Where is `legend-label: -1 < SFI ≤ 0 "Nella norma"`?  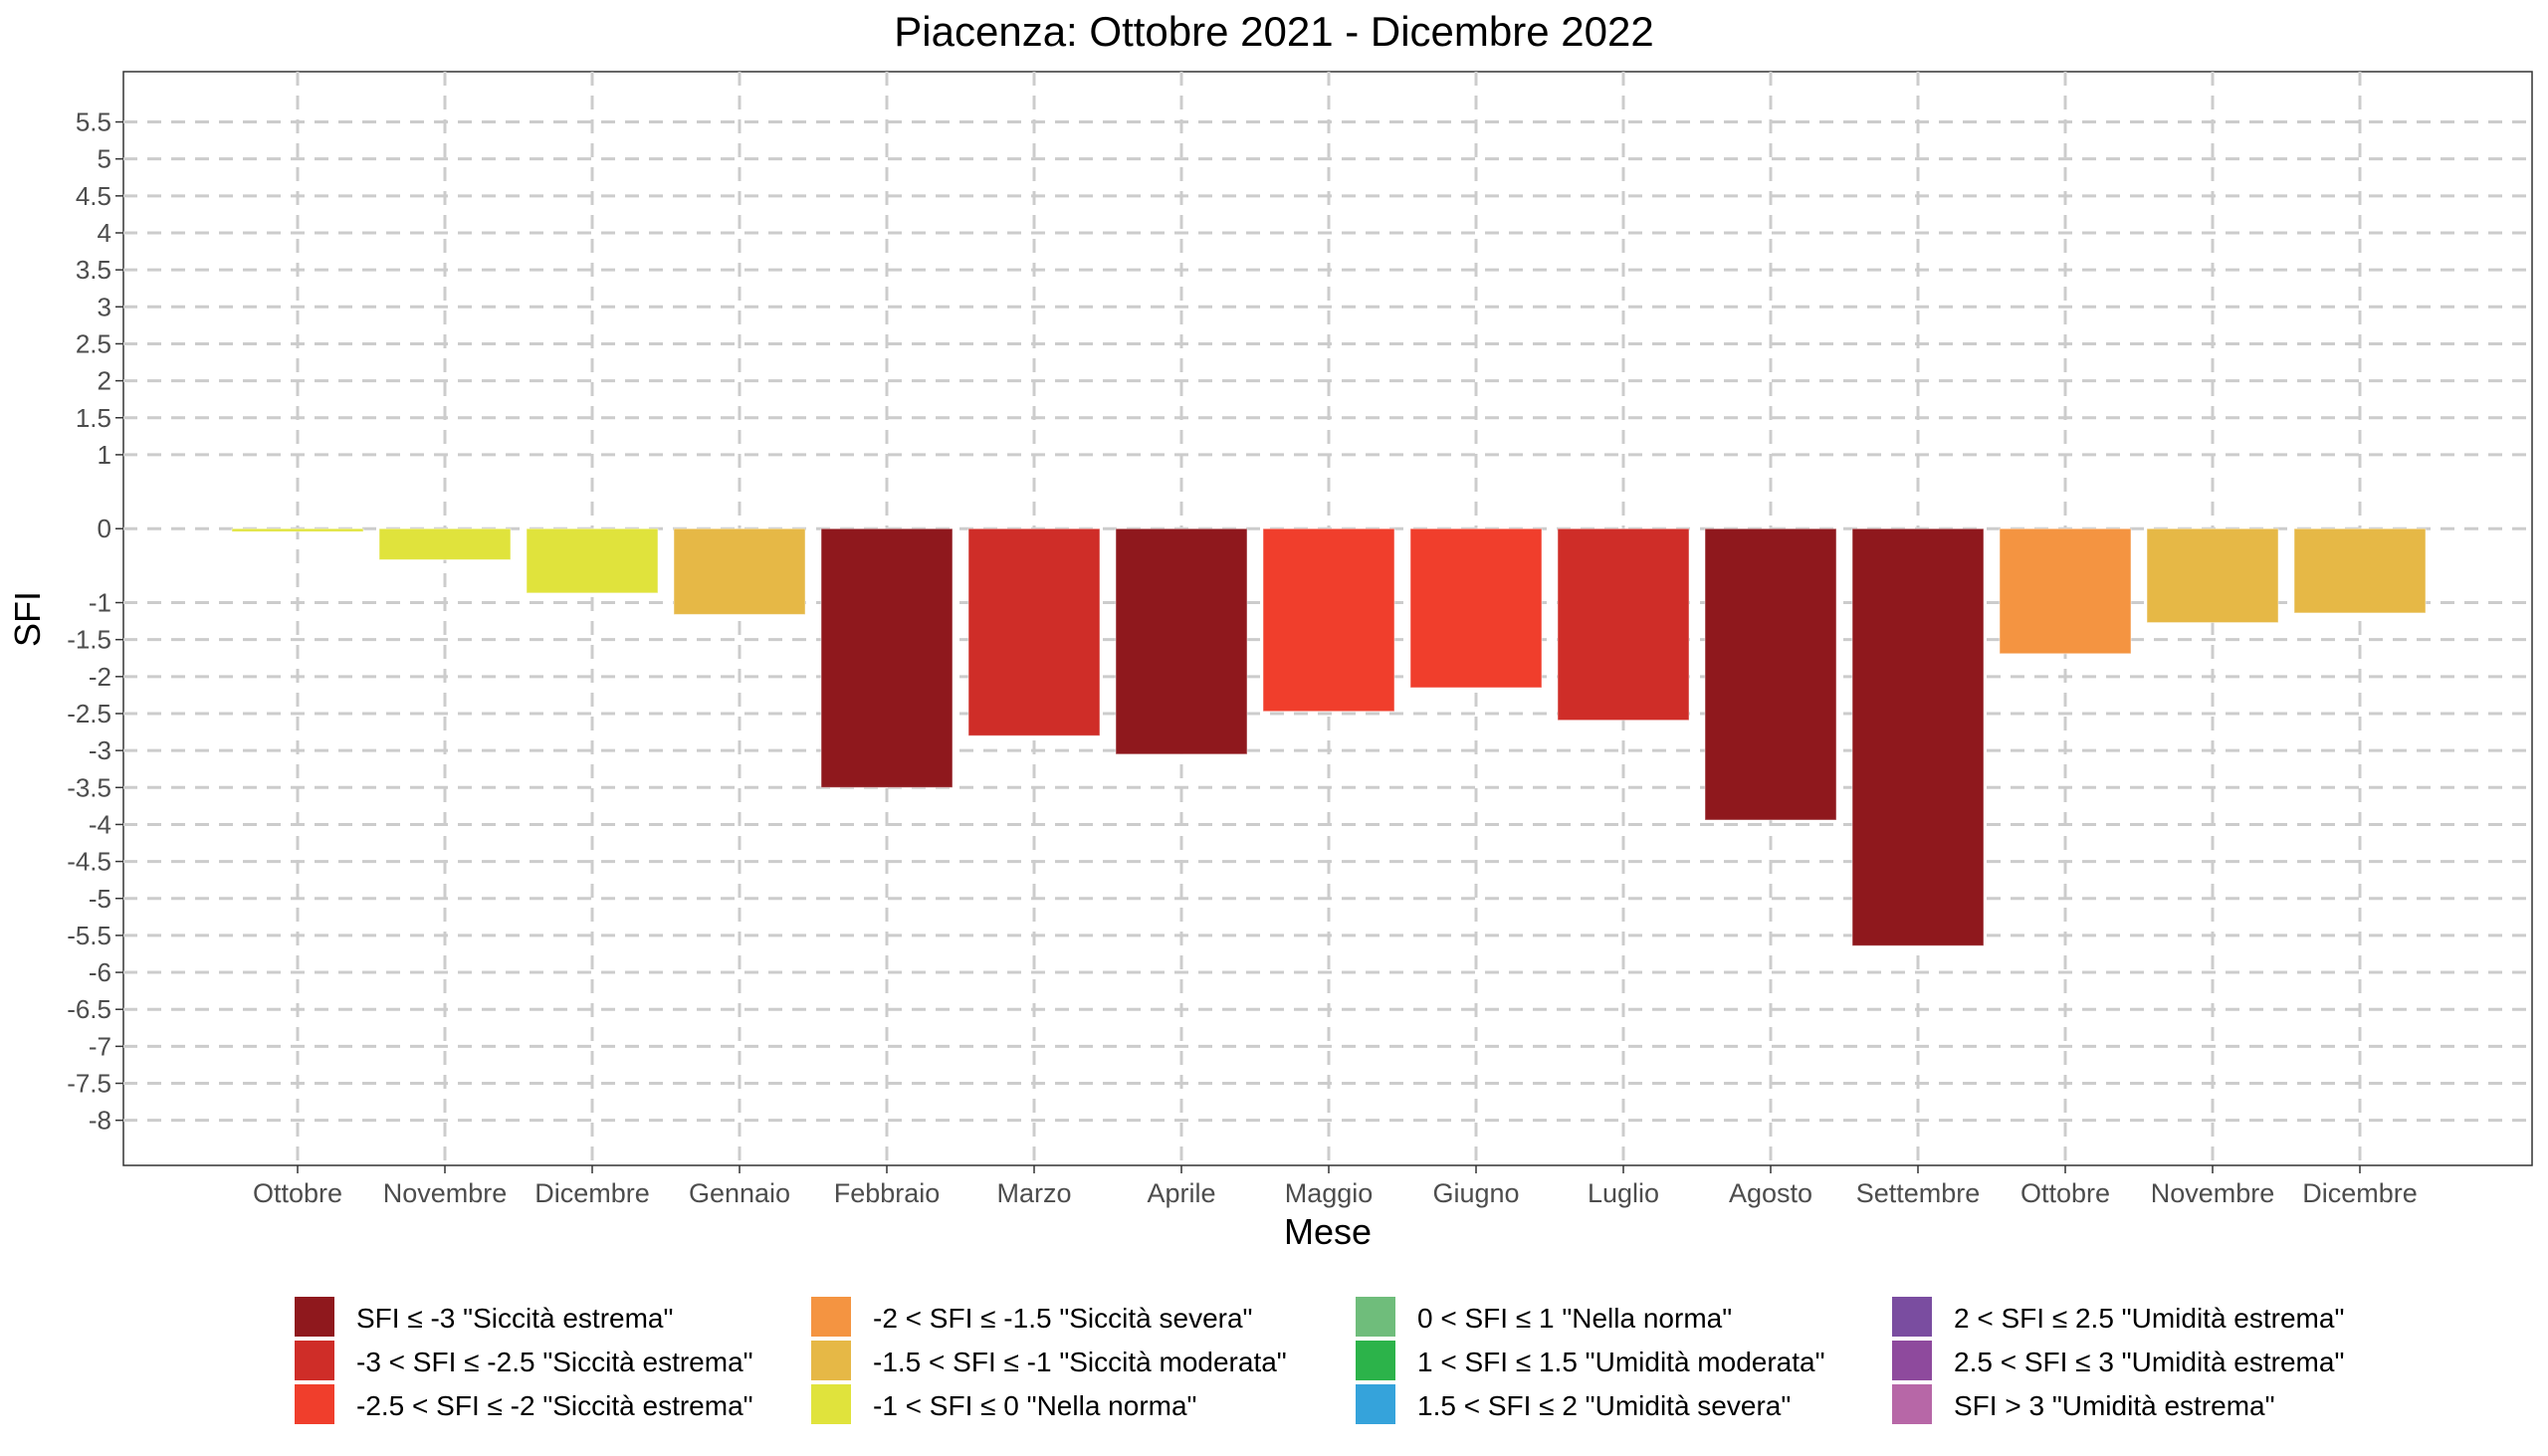 legend-label: -1 < SFI ≤ 0 "Nella norma" is located at coordinates (1034, 1405).